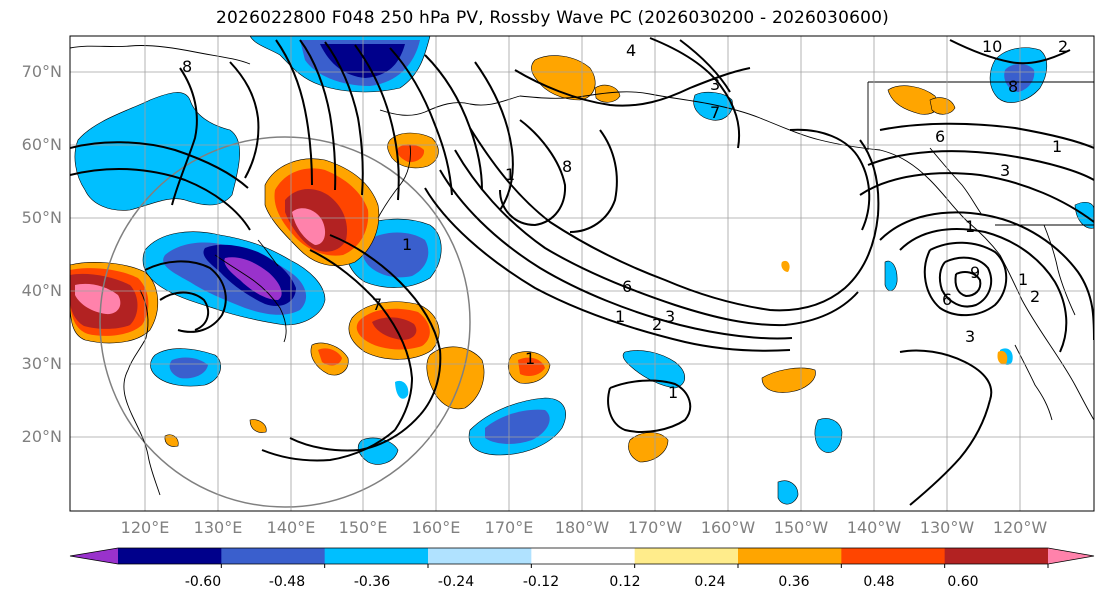  I want to click on colorbar-tick-label: 0.24, so click(710, 582).